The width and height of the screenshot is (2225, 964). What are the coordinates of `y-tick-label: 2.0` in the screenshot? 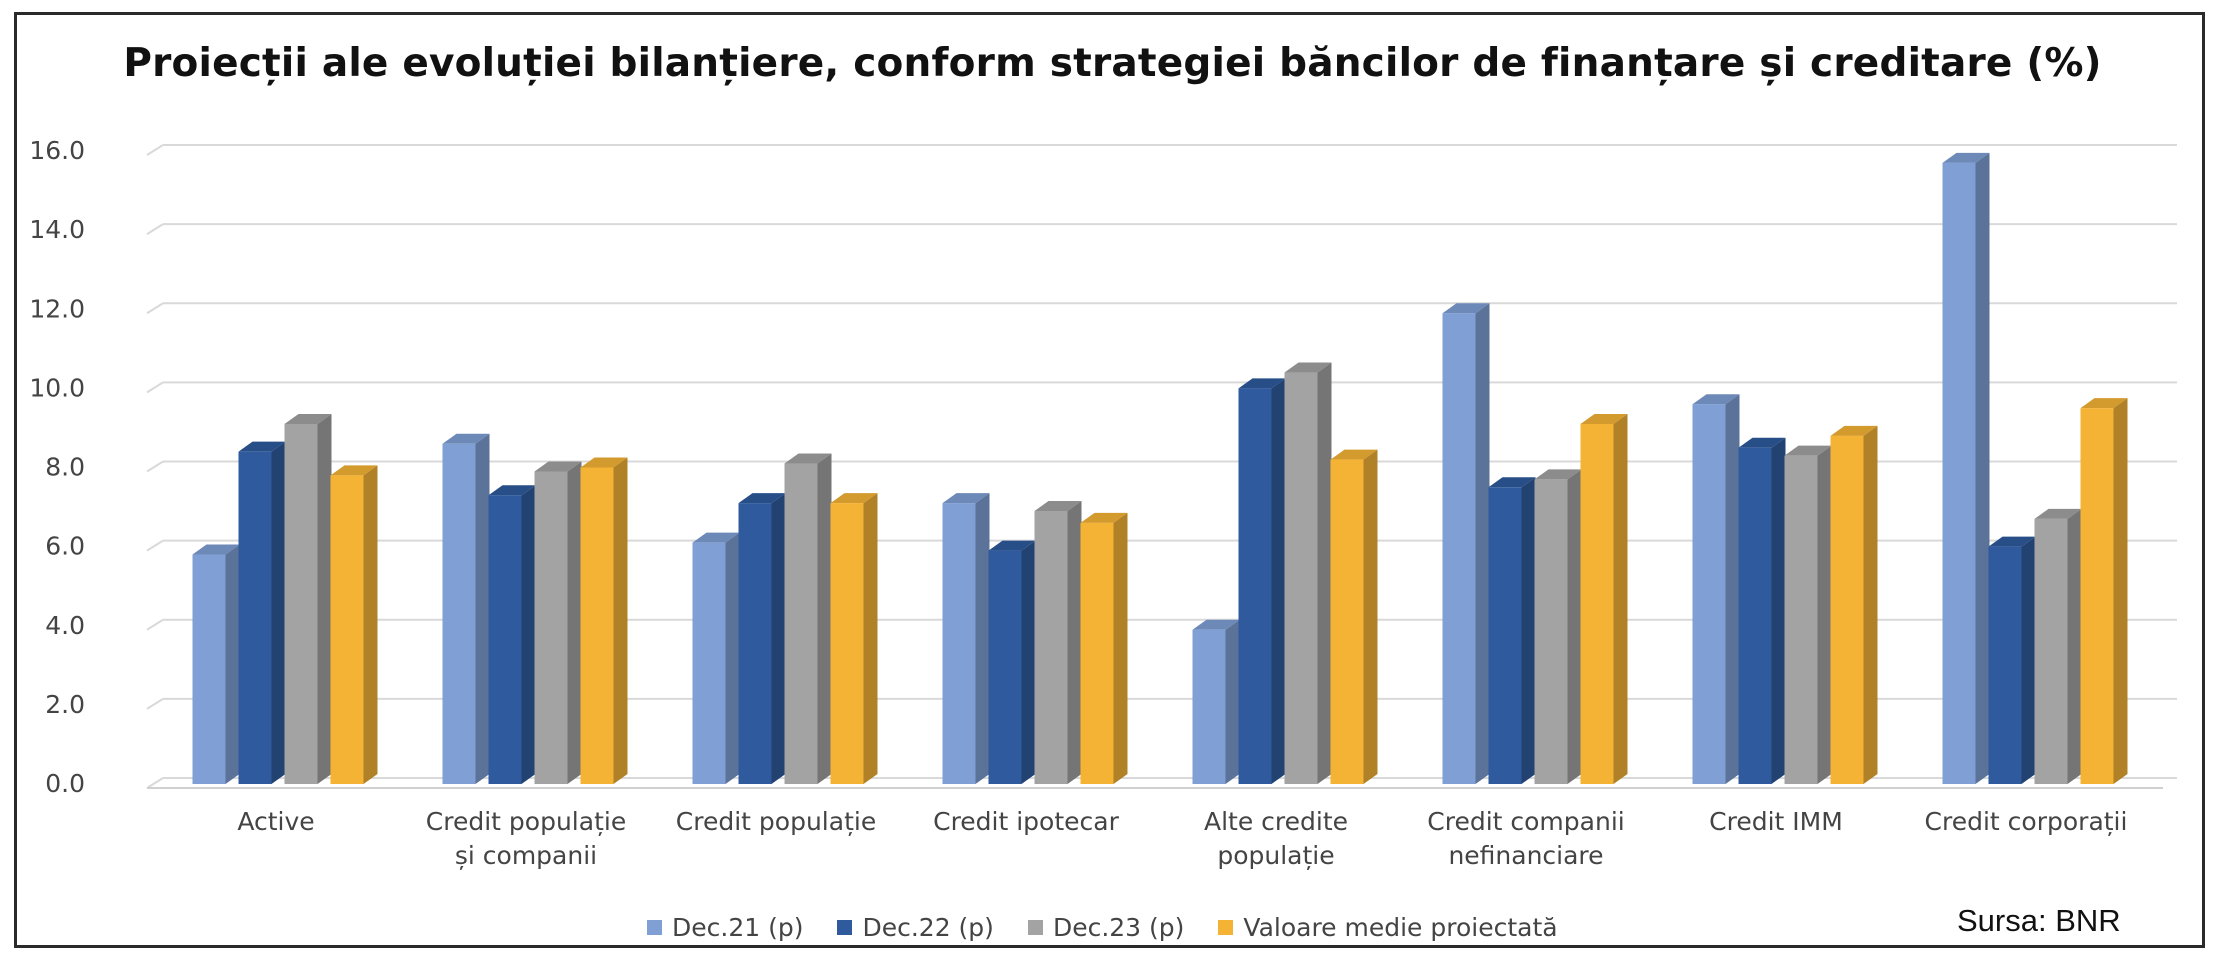 It's located at (65, 704).